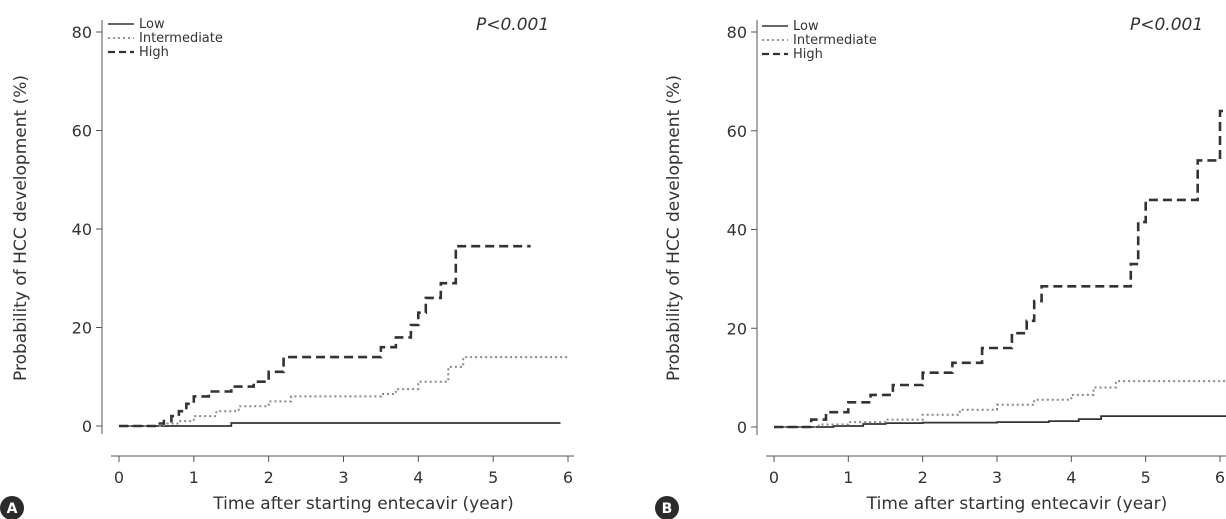  Describe the element at coordinates (325, 336) in the screenshot. I see `series-line-high` at that location.